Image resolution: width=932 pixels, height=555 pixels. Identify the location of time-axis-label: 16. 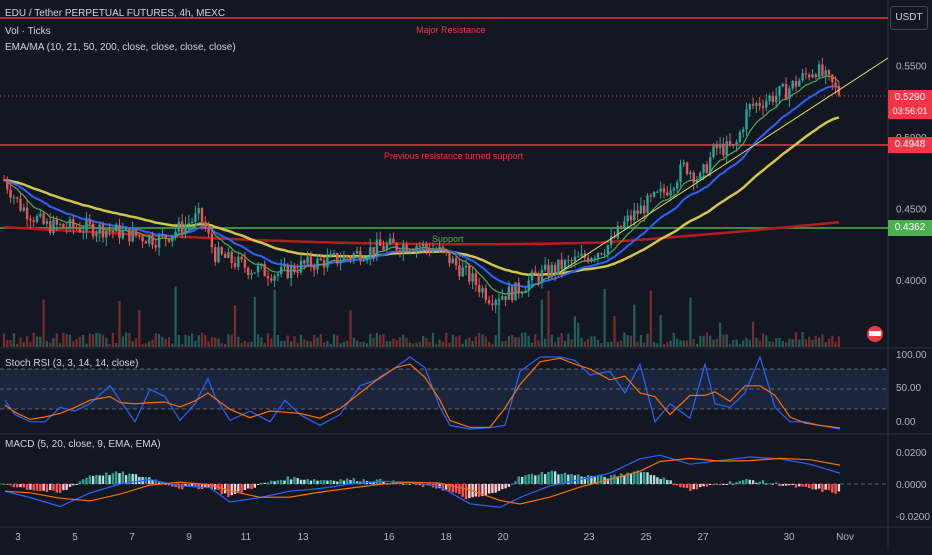
(389, 537).